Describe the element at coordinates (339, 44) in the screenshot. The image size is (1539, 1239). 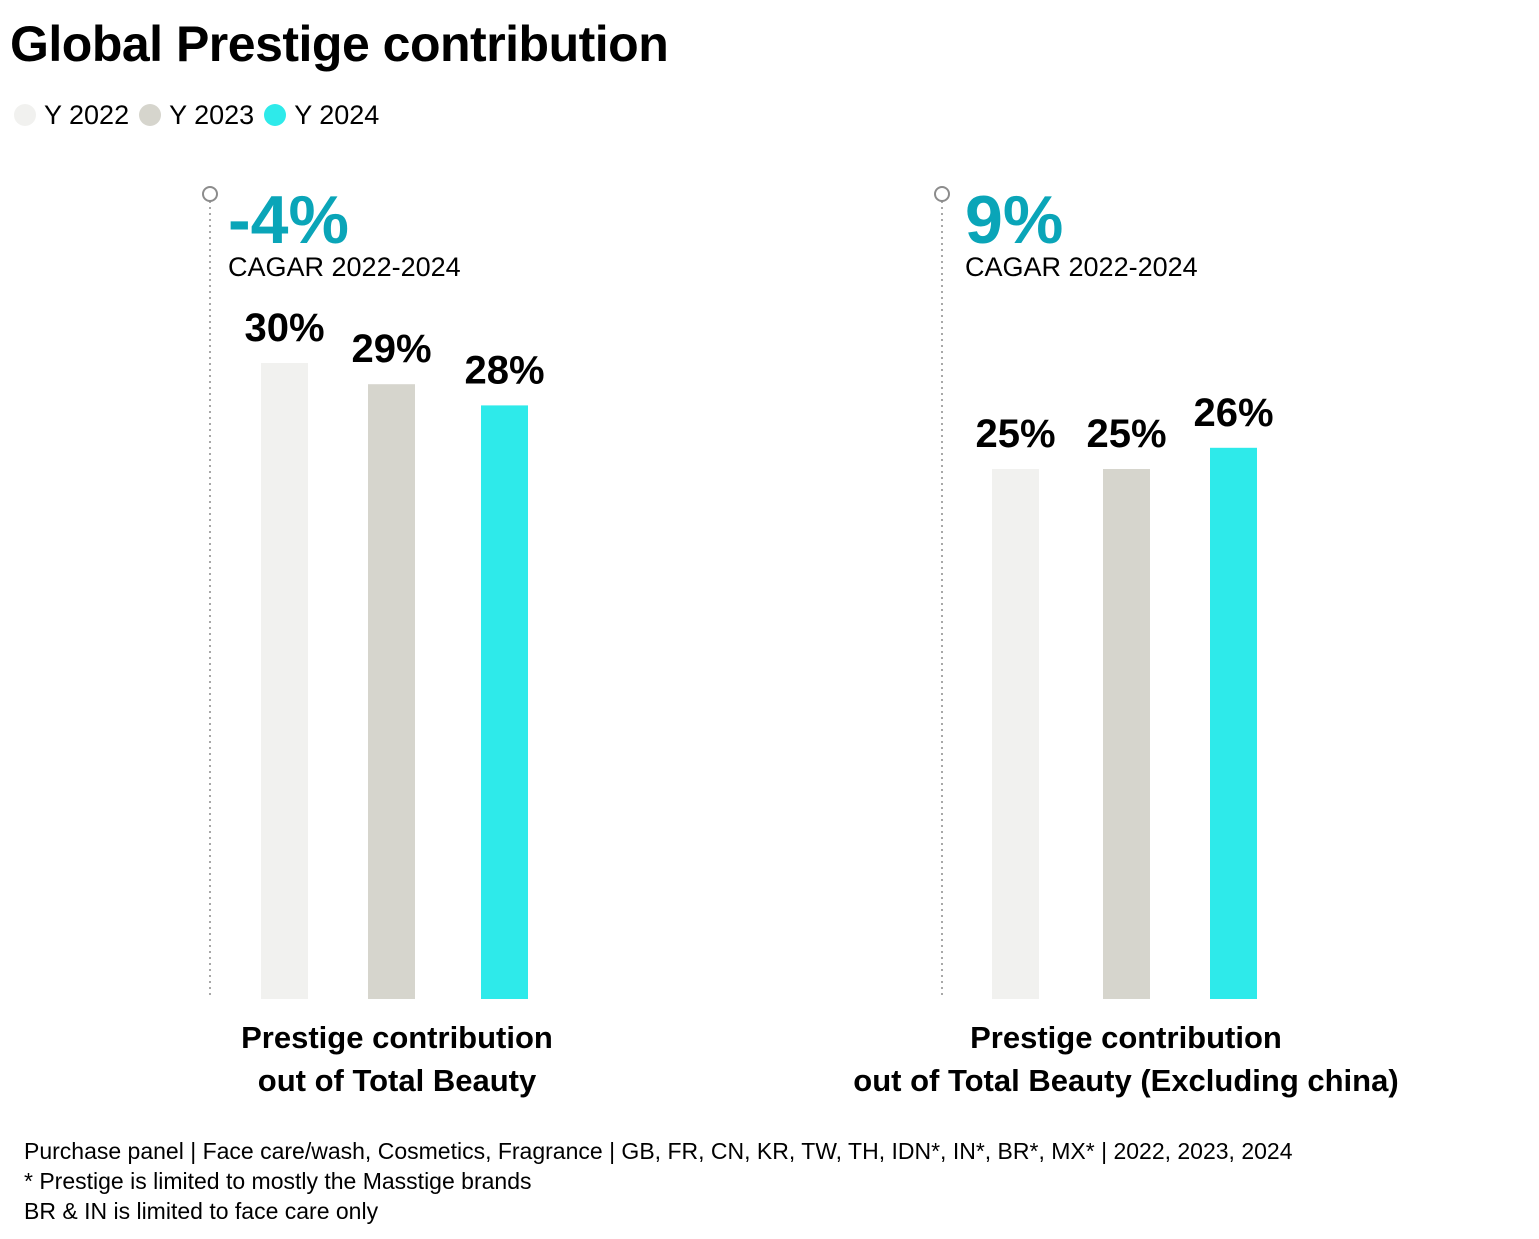
I see `chart-title: Global Prestige contribution` at that location.